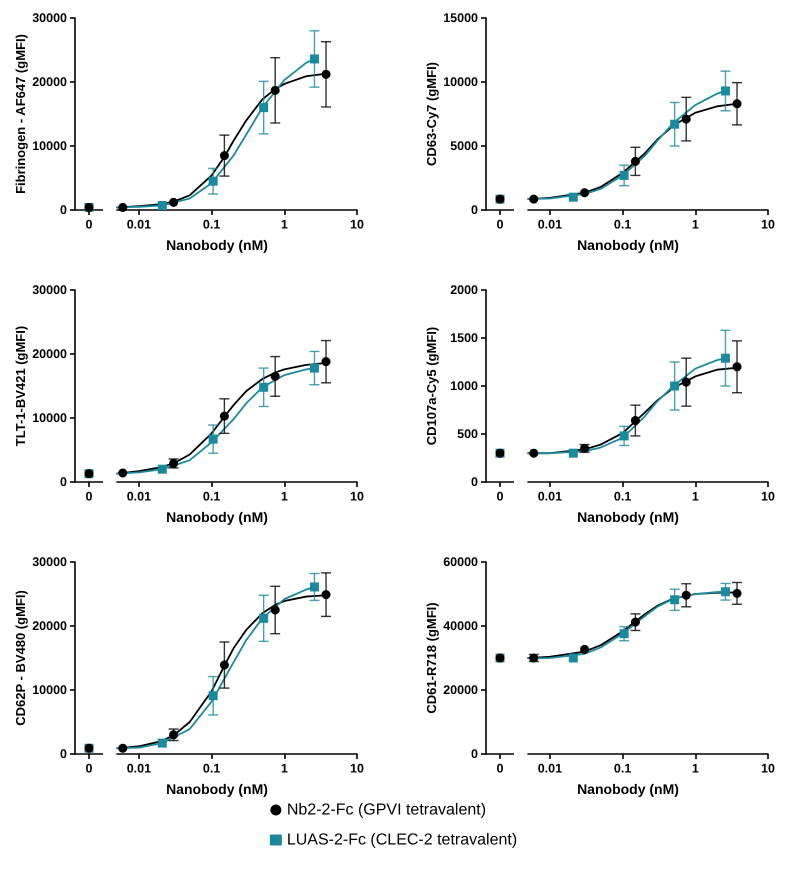 Image resolution: width=787 pixels, height=869 pixels. Describe the element at coordinates (431, 114) in the screenshot. I see `y-axis-title: CD63-Cy7 (gMFI)` at that location.